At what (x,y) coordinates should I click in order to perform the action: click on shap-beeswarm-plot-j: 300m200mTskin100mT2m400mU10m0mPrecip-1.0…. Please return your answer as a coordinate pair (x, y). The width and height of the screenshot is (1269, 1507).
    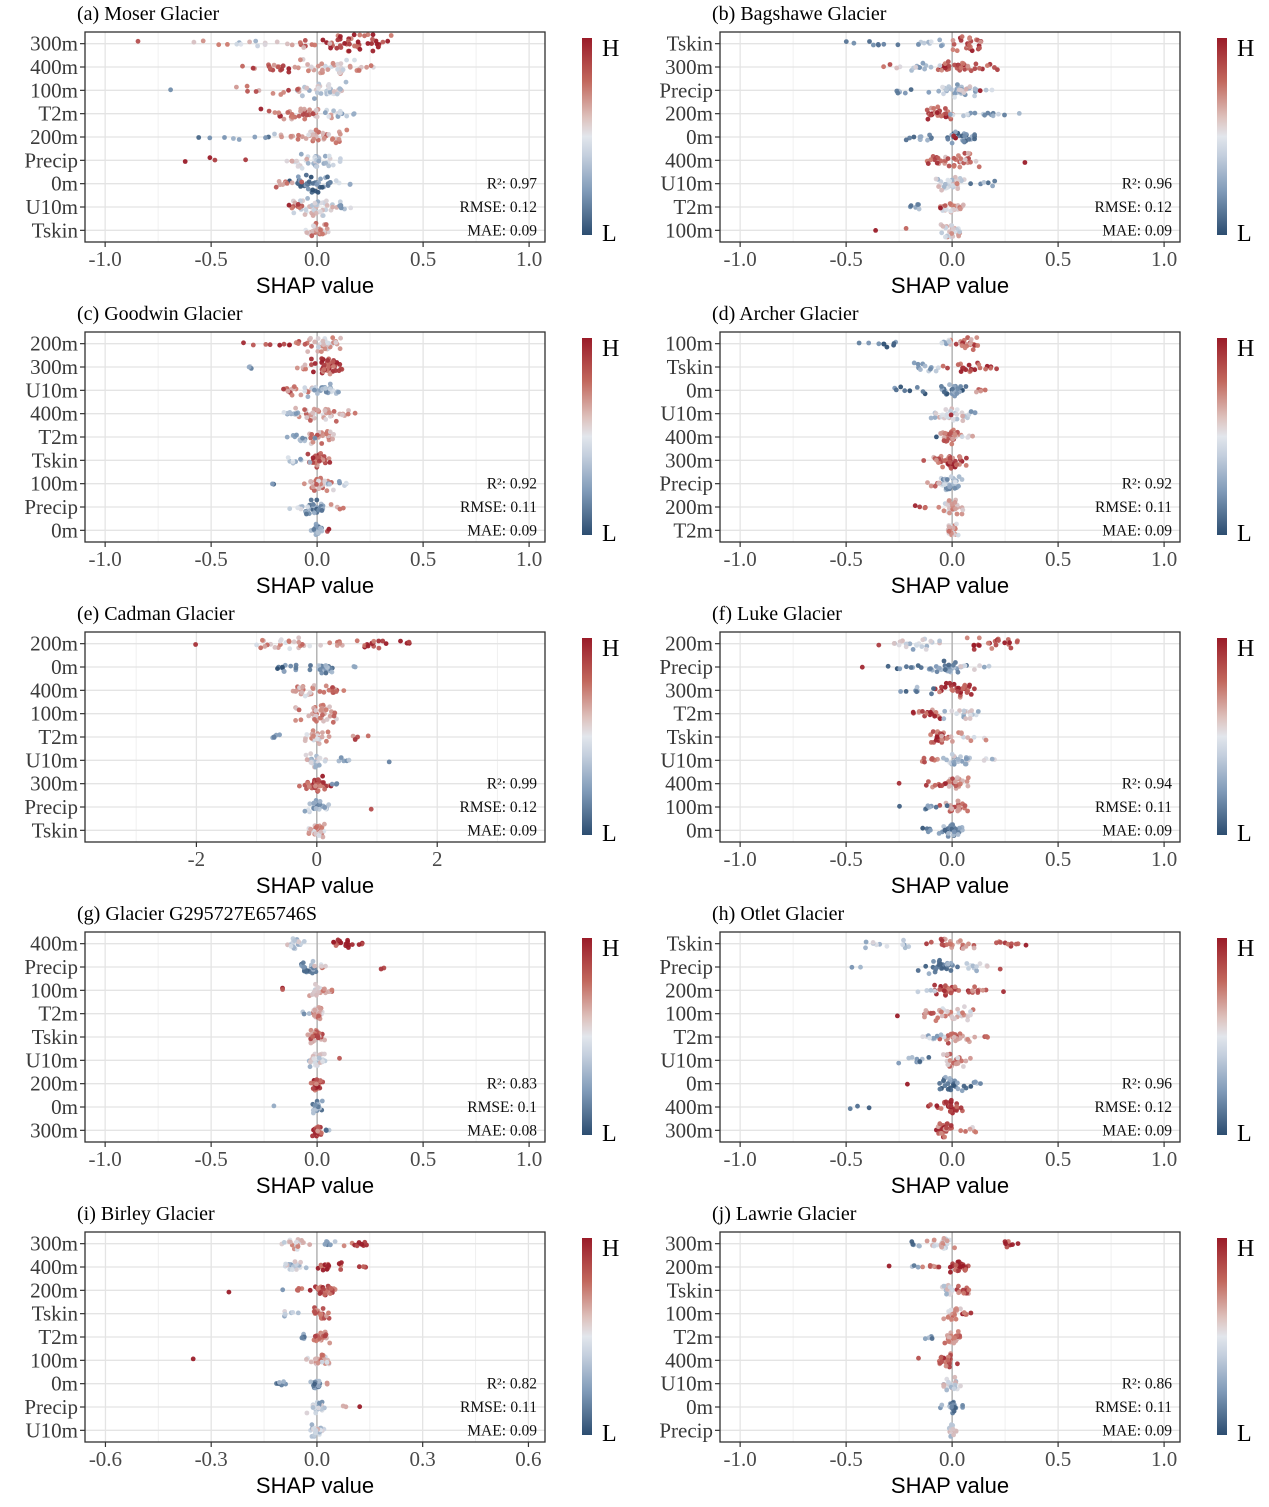
    Looking at the image, I should click on (956, 1364).